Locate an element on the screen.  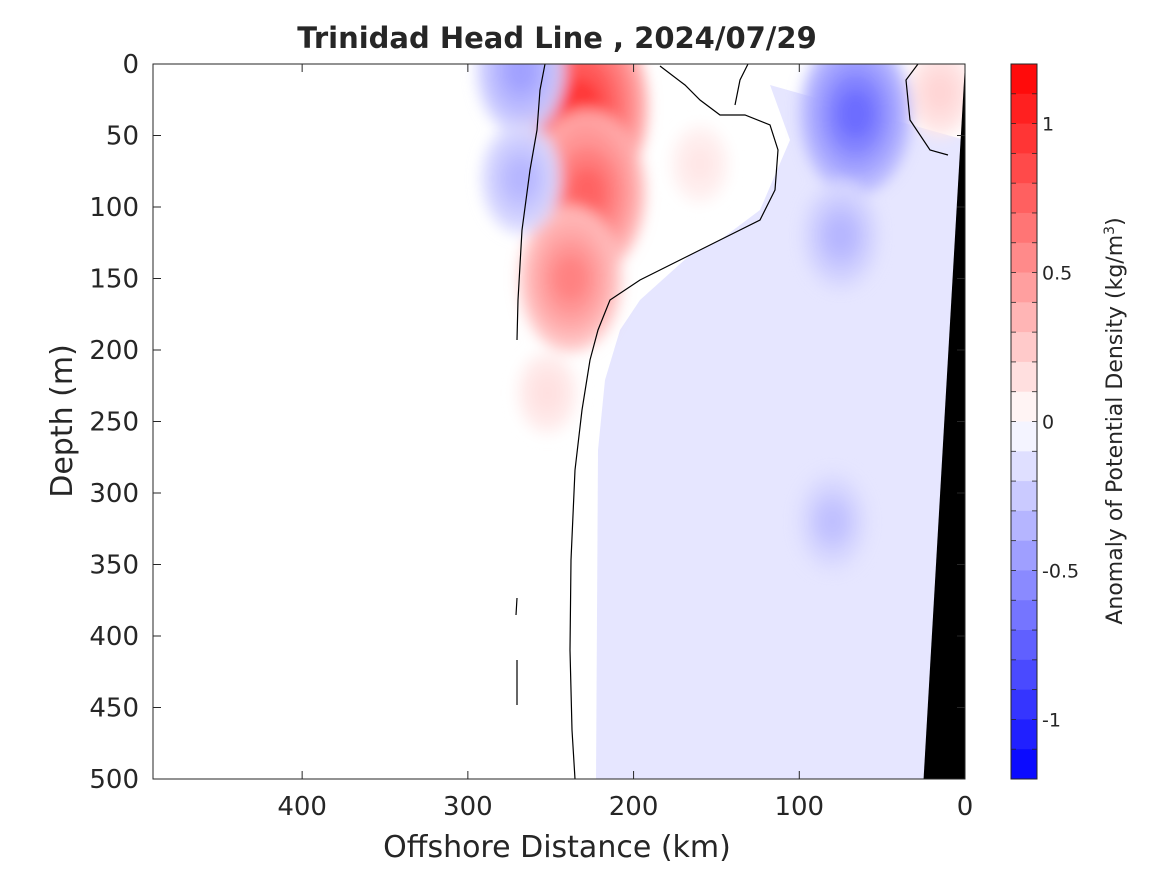
y-tick-label: 450 is located at coordinates (114, 709).